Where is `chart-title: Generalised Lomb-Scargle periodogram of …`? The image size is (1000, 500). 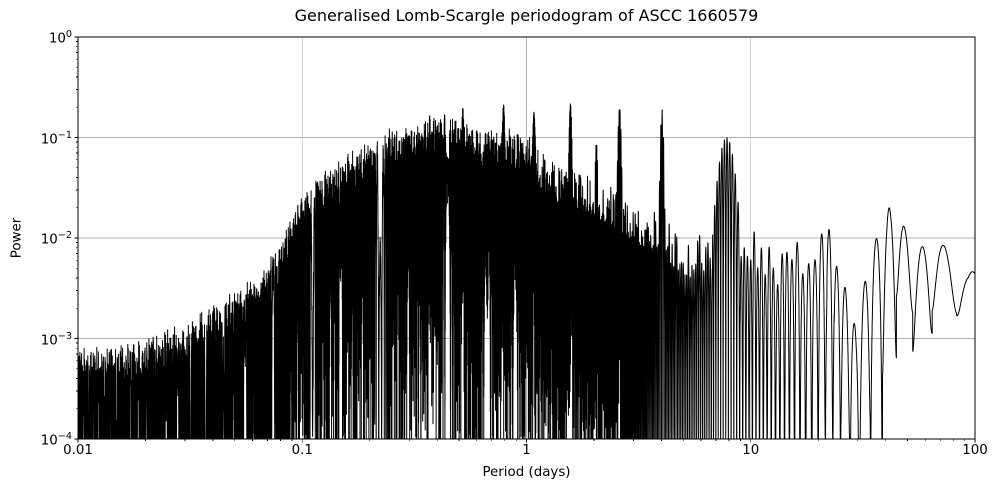
chart-title: Generalised Lomb-Scargle periodogram of … is located at coordinates (526, 15).